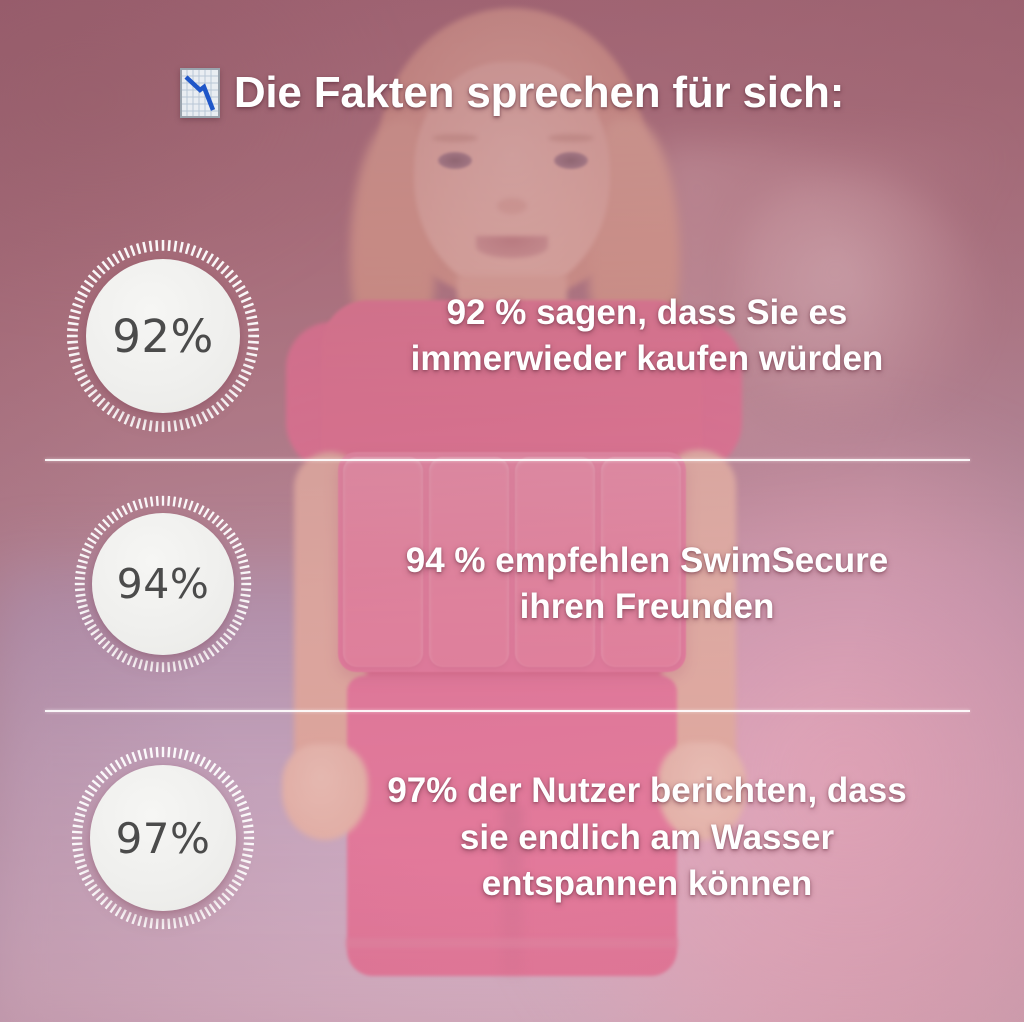  What do you see at coordinates (647, 790) in the screenshot?
I see `stat-line: 97% der Nutzer berichten, dass` at bounding box center [647, 790].